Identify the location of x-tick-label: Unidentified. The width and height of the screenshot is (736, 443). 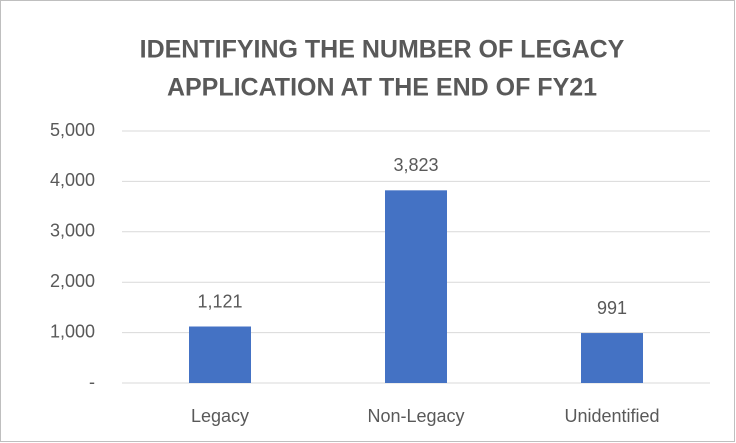
(611, 416).